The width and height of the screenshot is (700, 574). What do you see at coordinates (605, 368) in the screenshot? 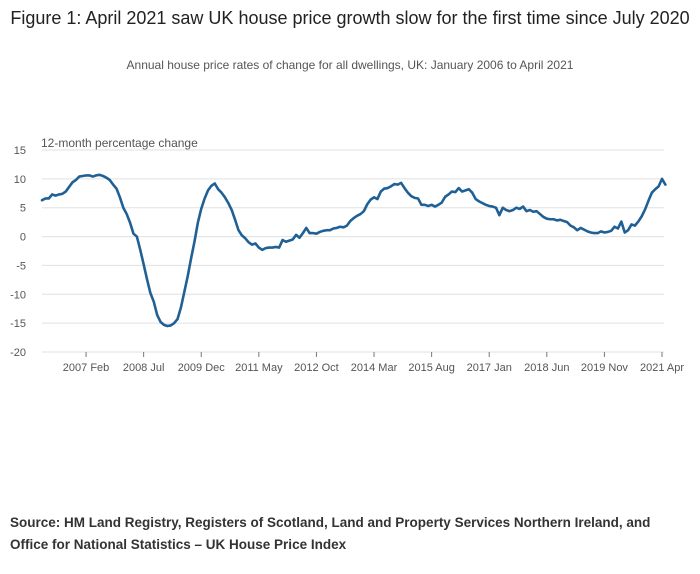
I see `x-tick-label: 2019 Nov` at bounding box center [605, 368].